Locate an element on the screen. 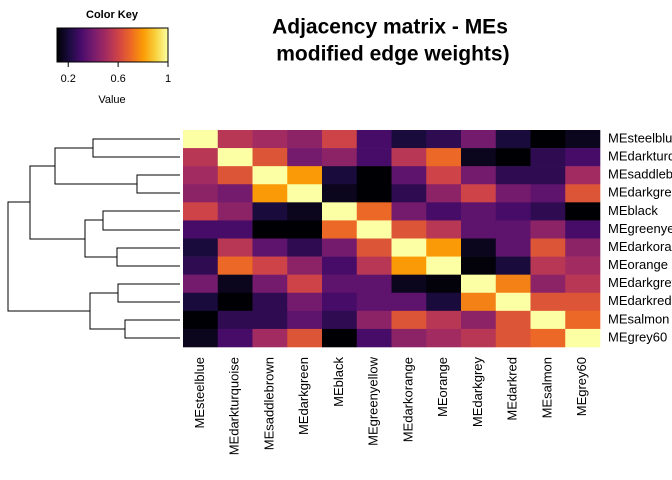 The height and width of the screenshot is (480, 672). chart-title: modified edge weights) is located at coordinates (389, 54).